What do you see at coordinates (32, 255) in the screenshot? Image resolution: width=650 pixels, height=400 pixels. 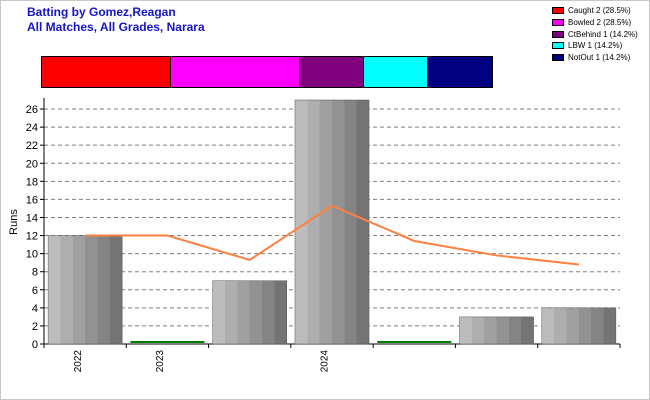 I see `y-tick-label: 10` at bounding box center [32, 255].